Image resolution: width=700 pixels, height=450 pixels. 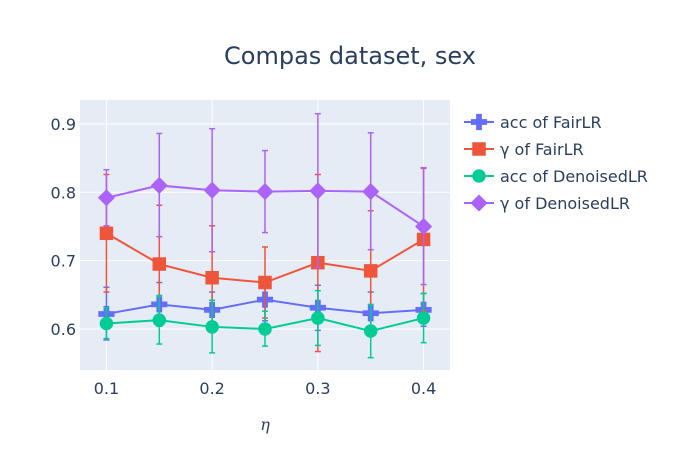 I want to click on y-tick-label: 0.9, so click(x=63, y=124).